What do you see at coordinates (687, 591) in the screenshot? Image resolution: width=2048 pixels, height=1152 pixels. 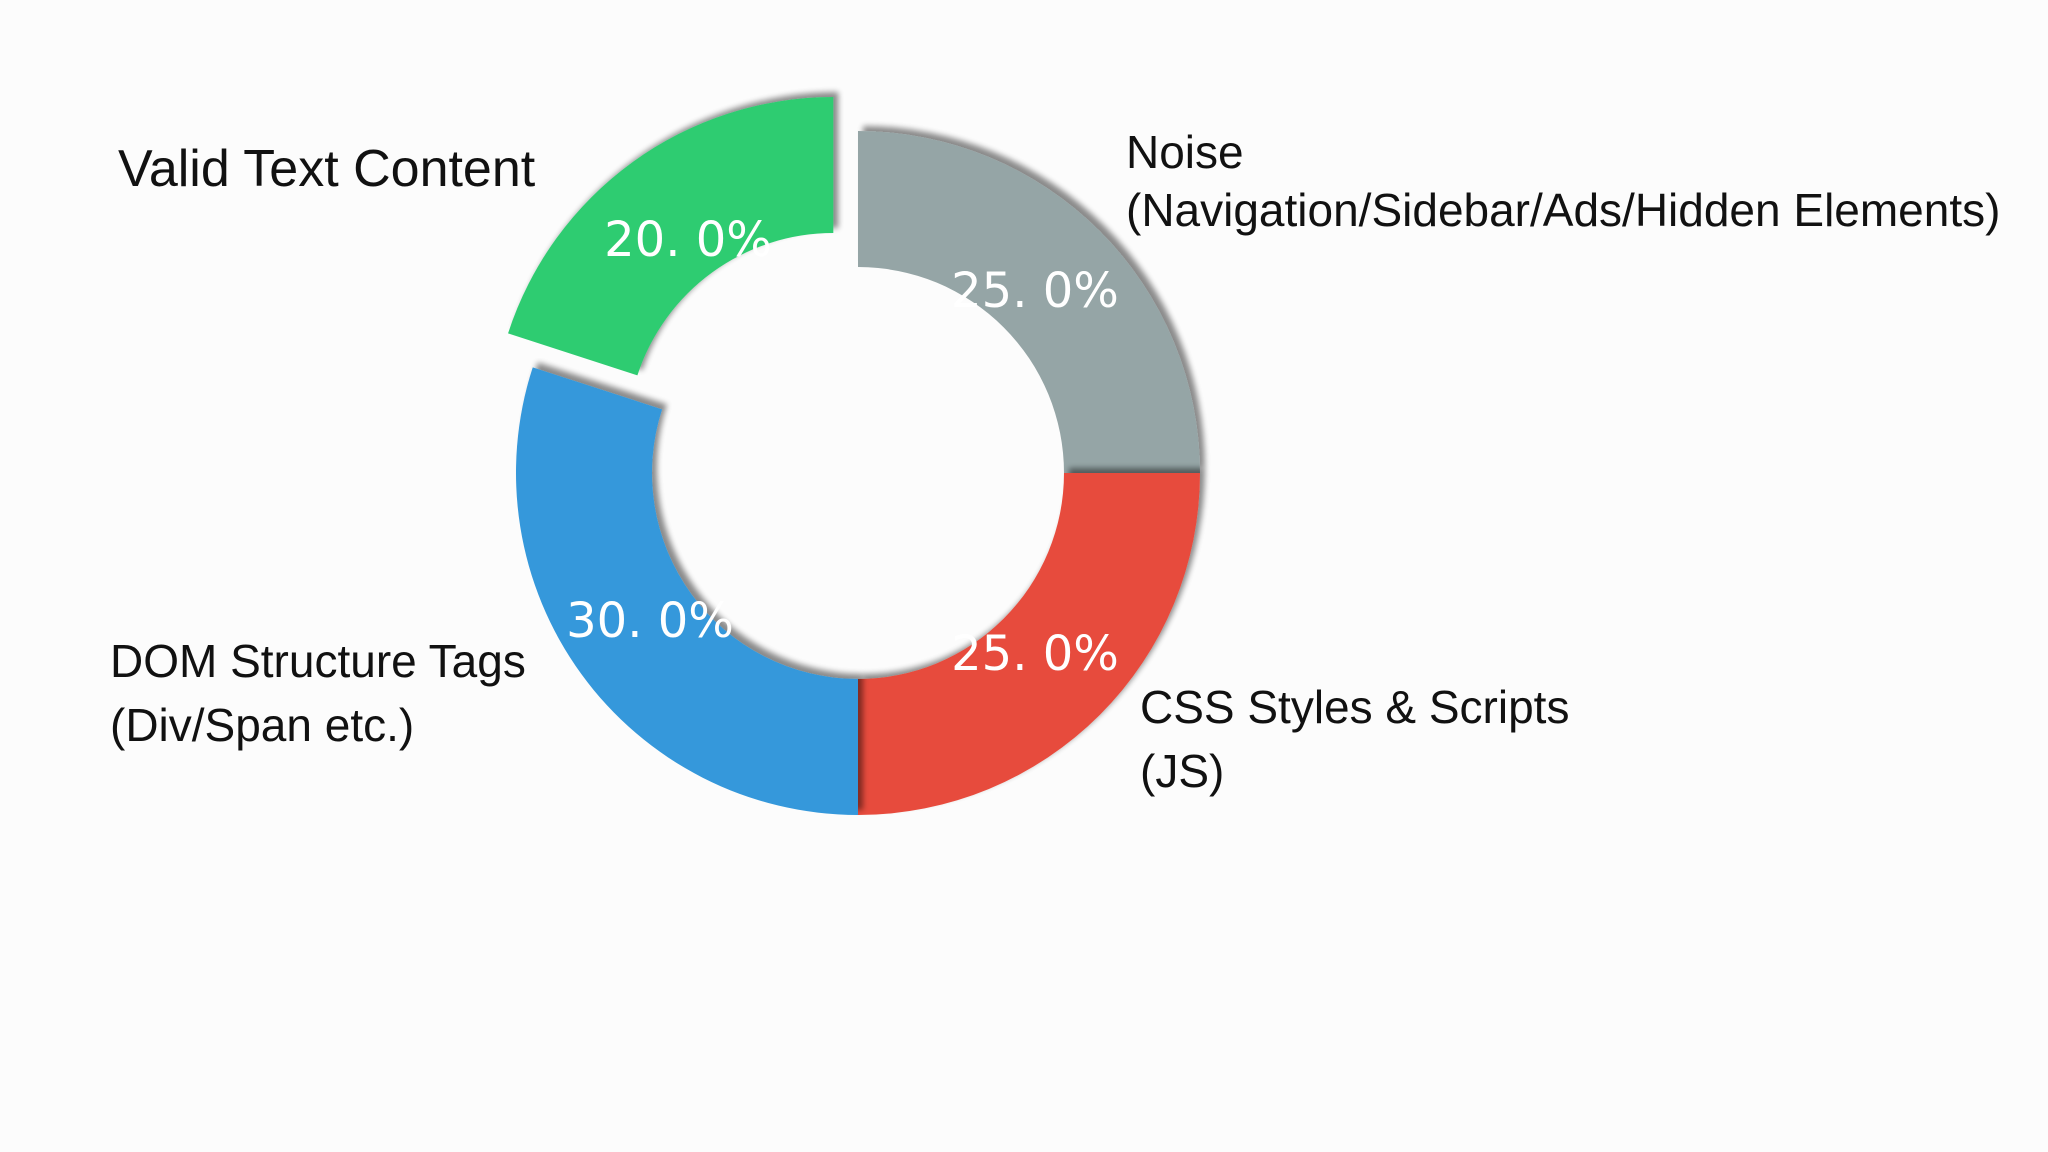 I see `slice-dom-tags` at bounding box center [687, 591].